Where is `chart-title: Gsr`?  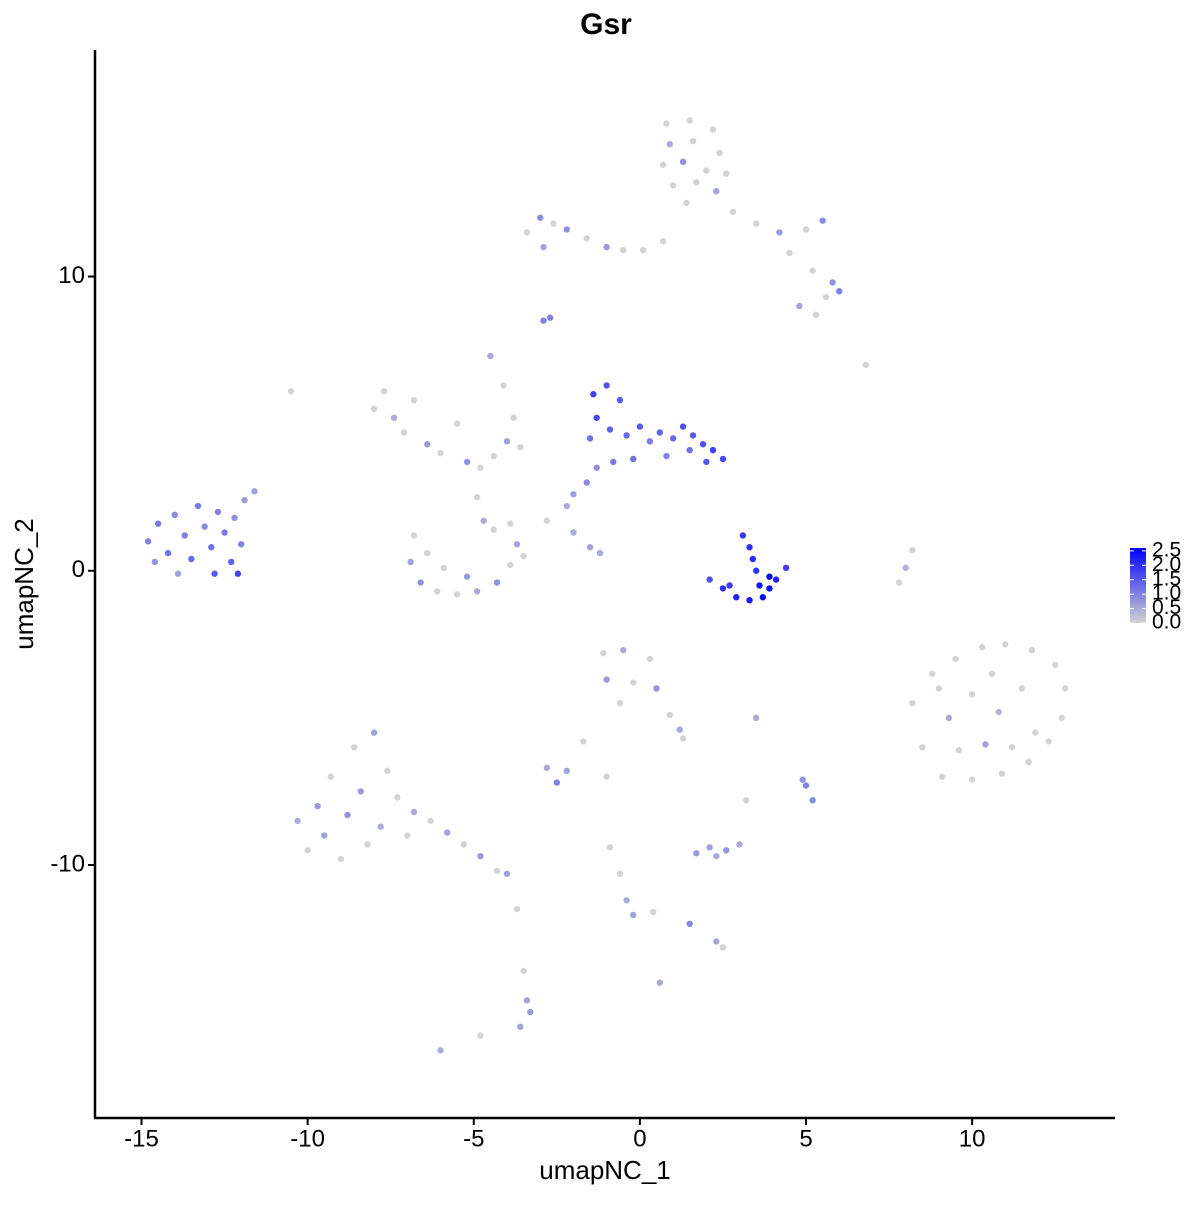
chart-title: Gsr is located at coordinates (606, 24).